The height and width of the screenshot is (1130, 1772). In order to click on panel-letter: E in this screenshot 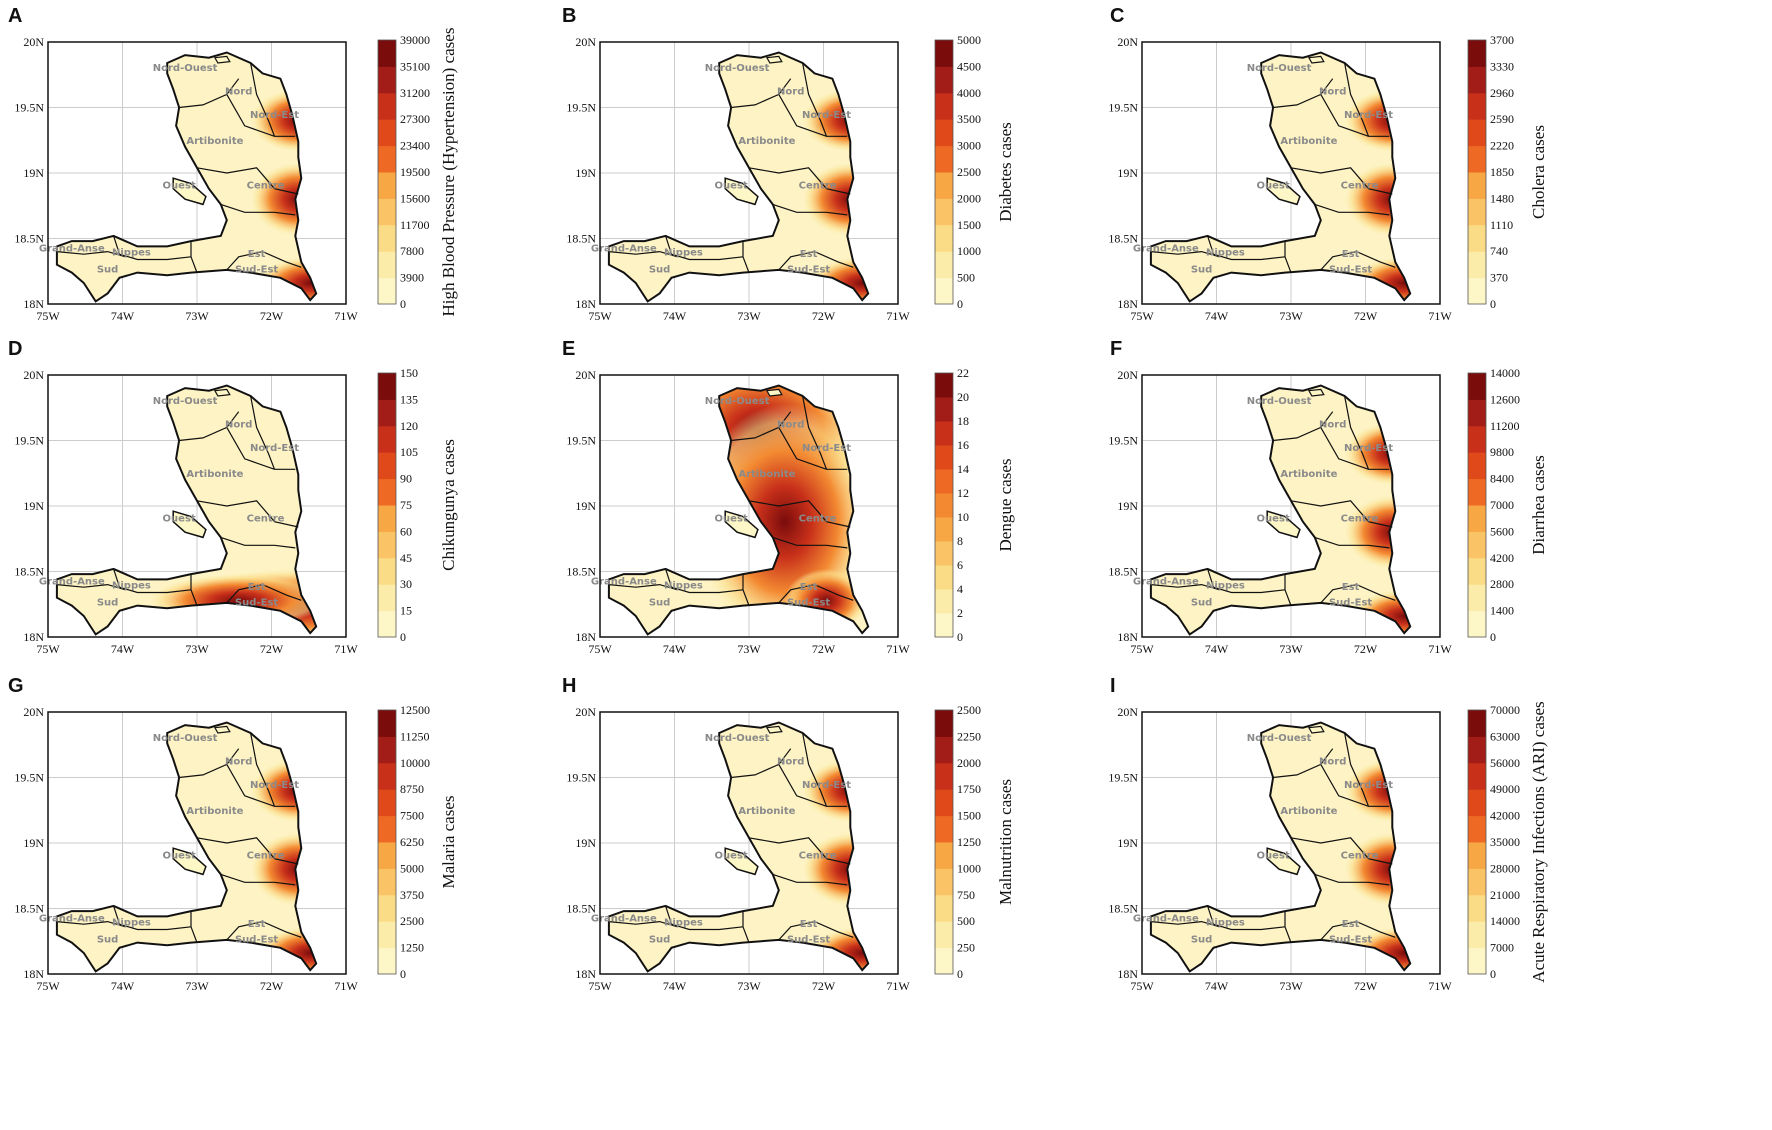, I will do `click(568, 349)`.